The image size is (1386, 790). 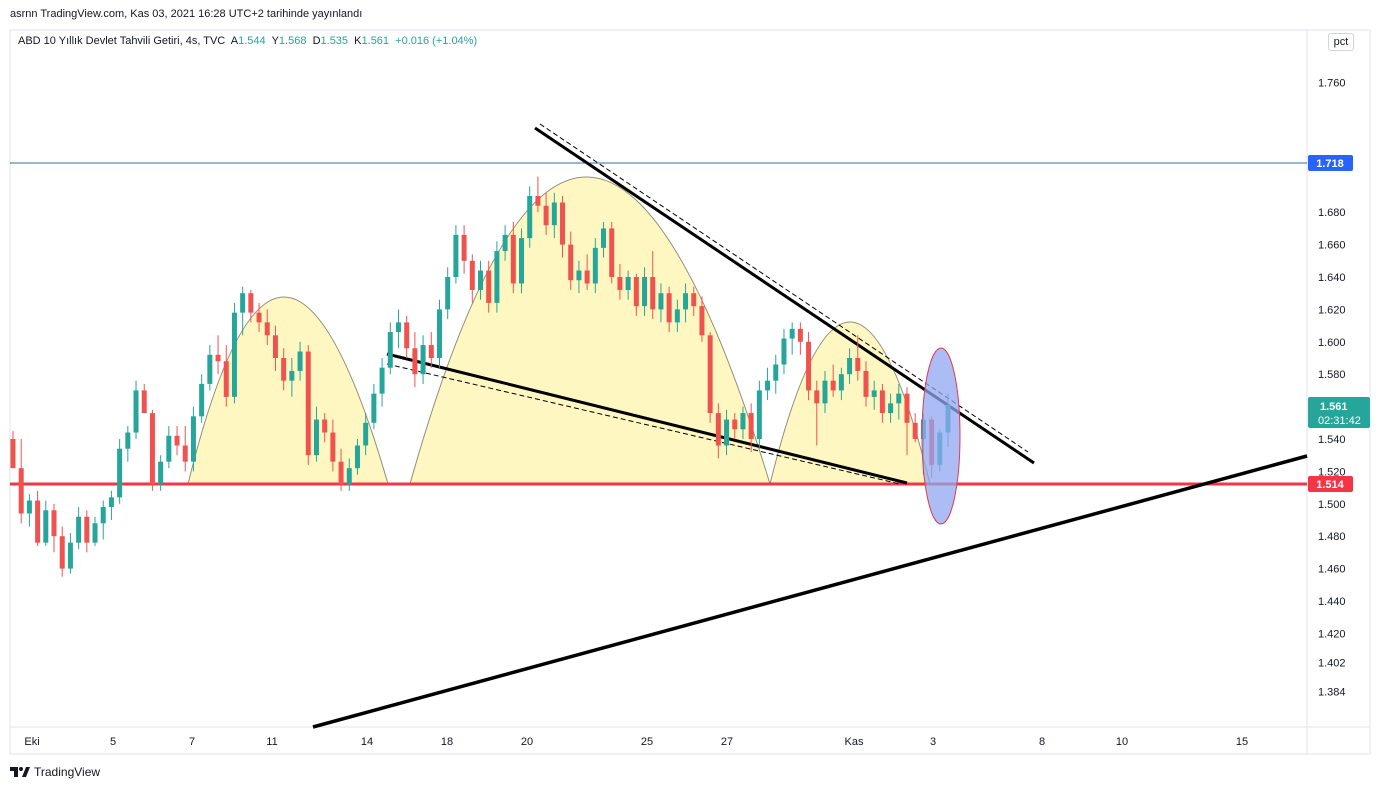 What do you see at coordinates (1341, 42) in the screenshot?
I see `percent-scale-button: pct` at bounding box center [1341, 42].